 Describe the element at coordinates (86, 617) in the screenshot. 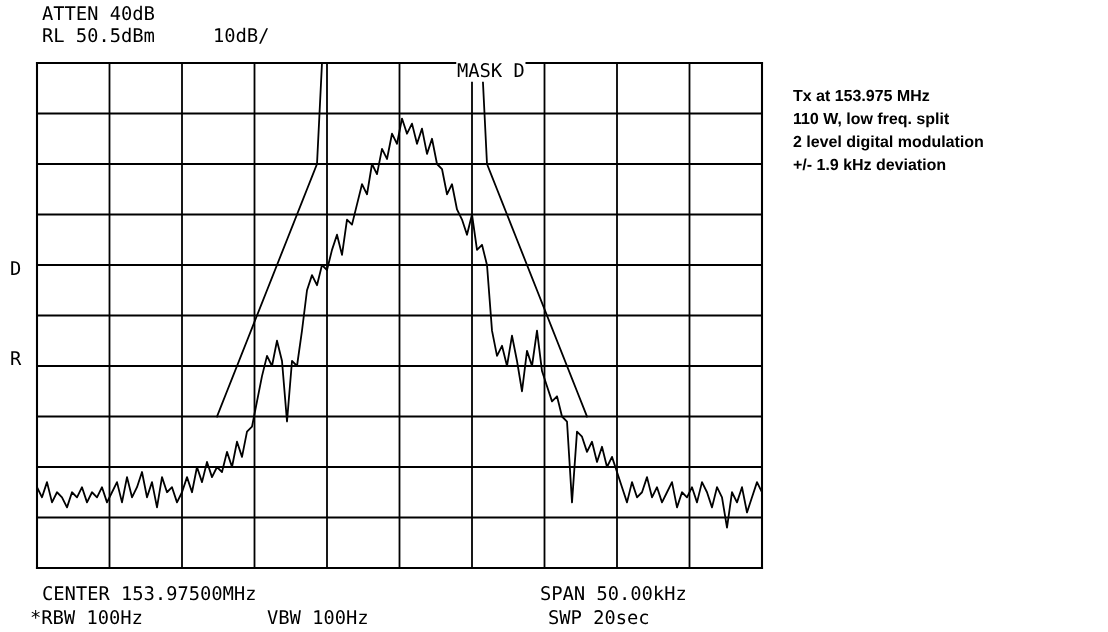

I see `text: *RBW 100Hz` at that location.